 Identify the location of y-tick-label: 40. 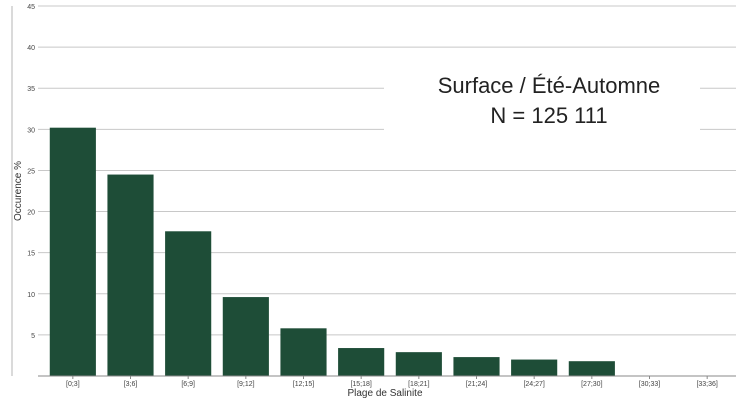
(31, 48).